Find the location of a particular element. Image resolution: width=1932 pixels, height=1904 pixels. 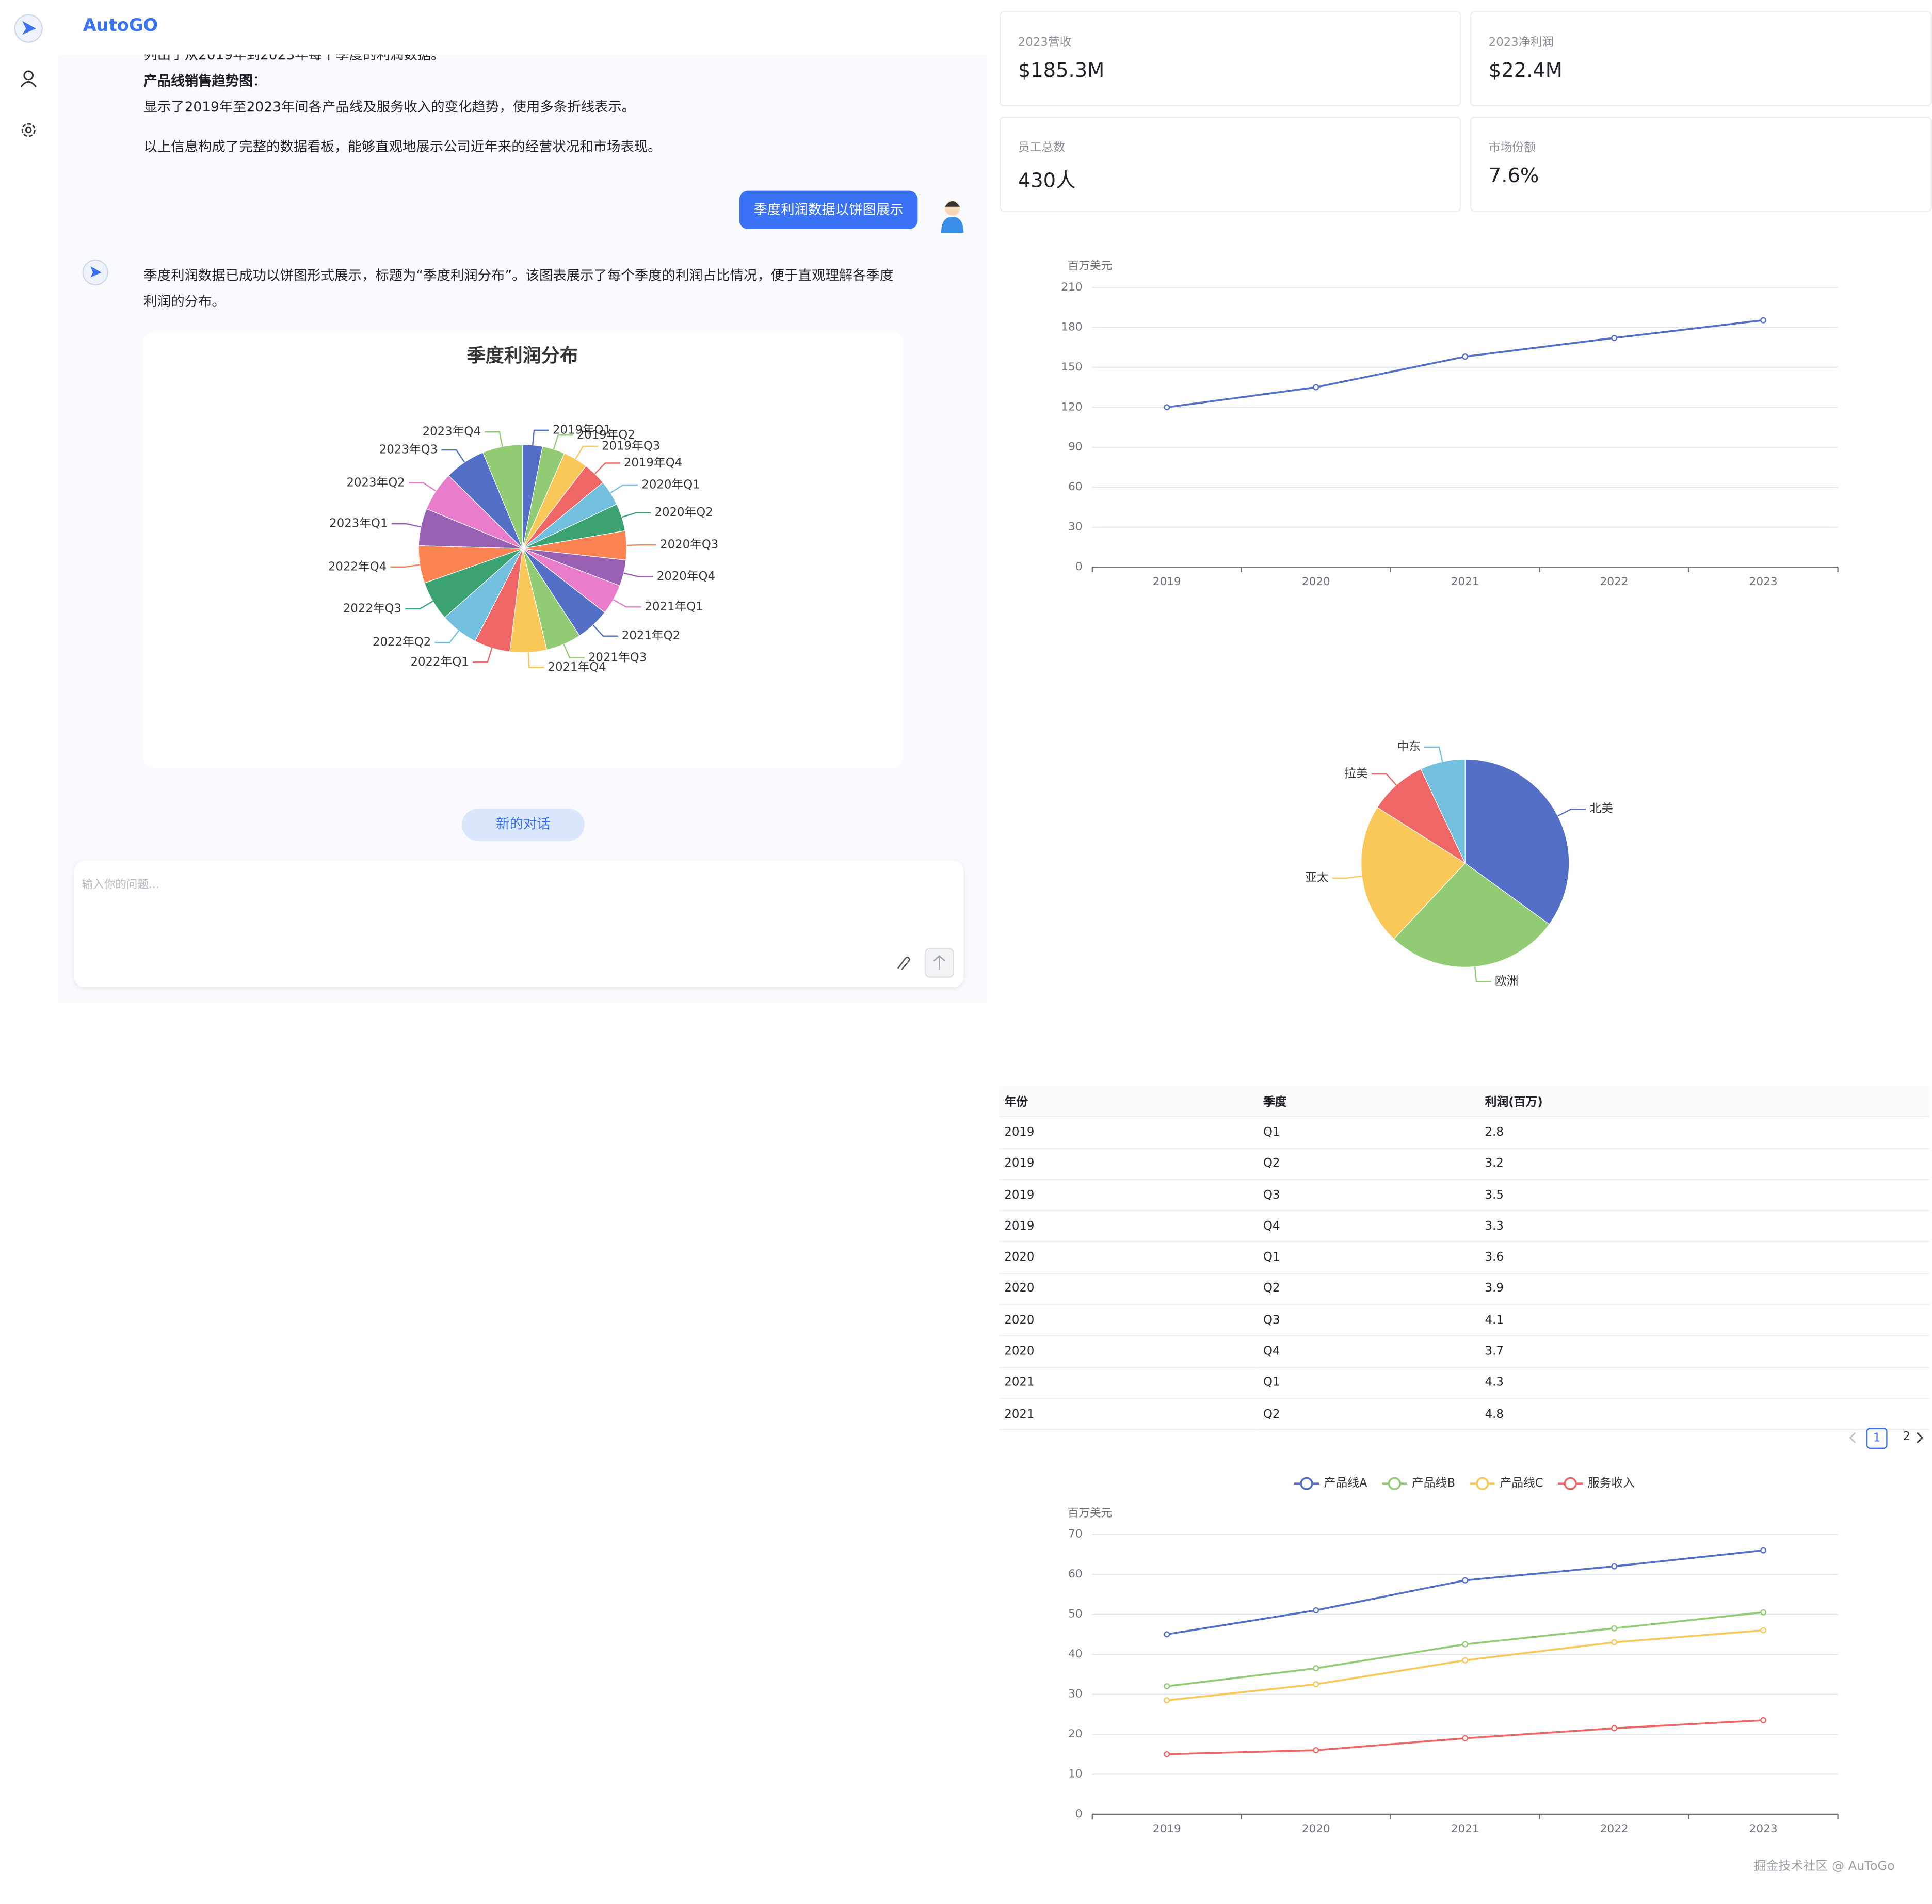

x-tick-label: 2019 is located at coordinates (1167, 581).